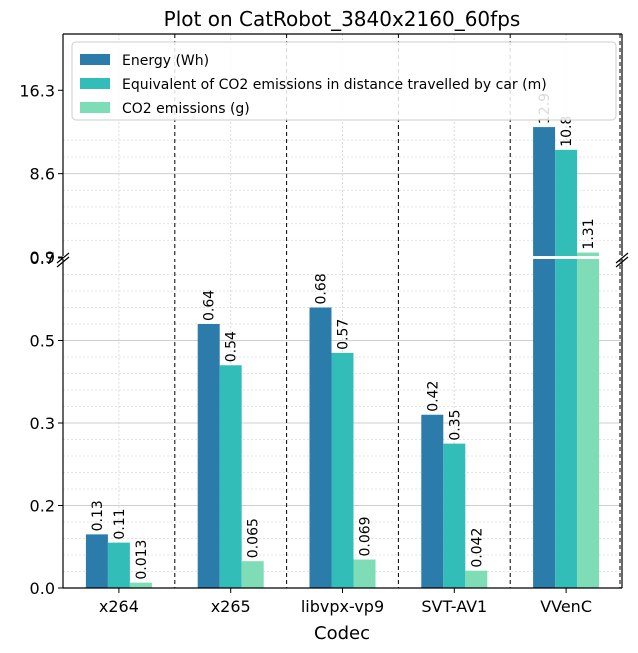  What do you see at coordinates (342, 633) in the screenshot?
I see `x-axis-label: Codec` at bounding box center [342, 633].